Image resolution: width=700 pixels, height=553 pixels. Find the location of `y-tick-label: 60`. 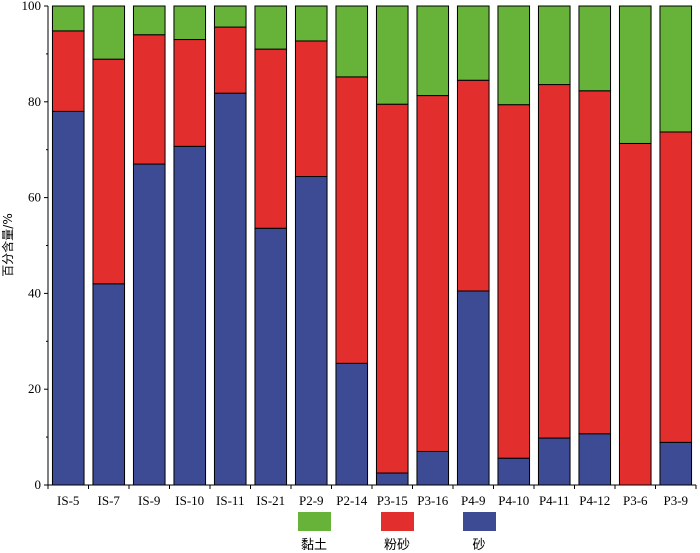

y-tick-label: 60 is located at coordinates (34, 197).